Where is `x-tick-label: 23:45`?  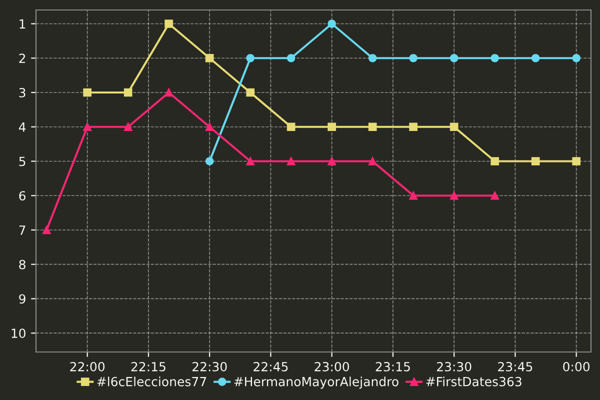
x-tick-label: 23:45 is located at coordinates (515, 367).